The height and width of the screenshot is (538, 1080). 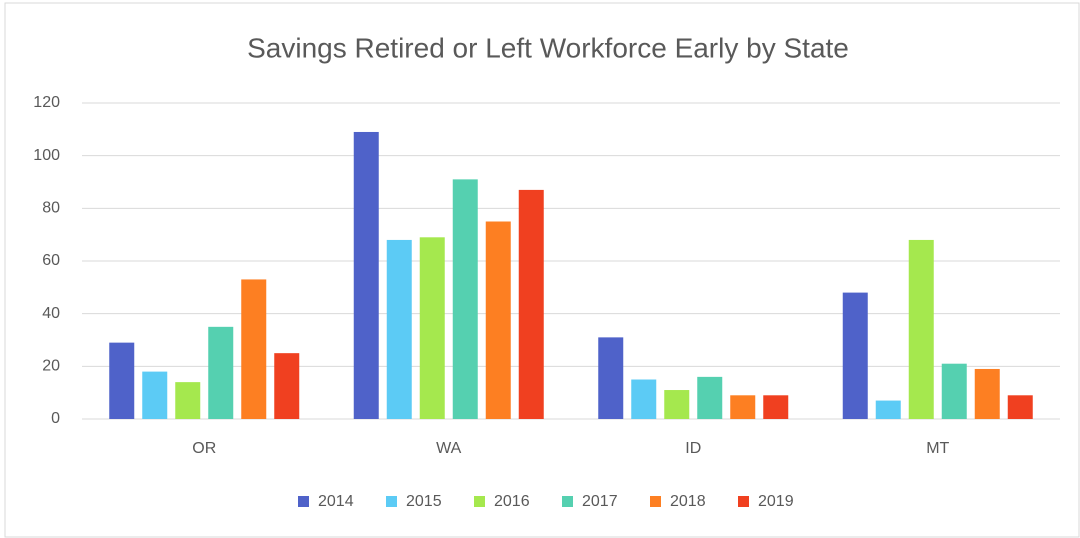 What do you see at coordinates (55, 418) in the screenshot?
I see `y-tick-label: 0` at bounding box center [55, 418].